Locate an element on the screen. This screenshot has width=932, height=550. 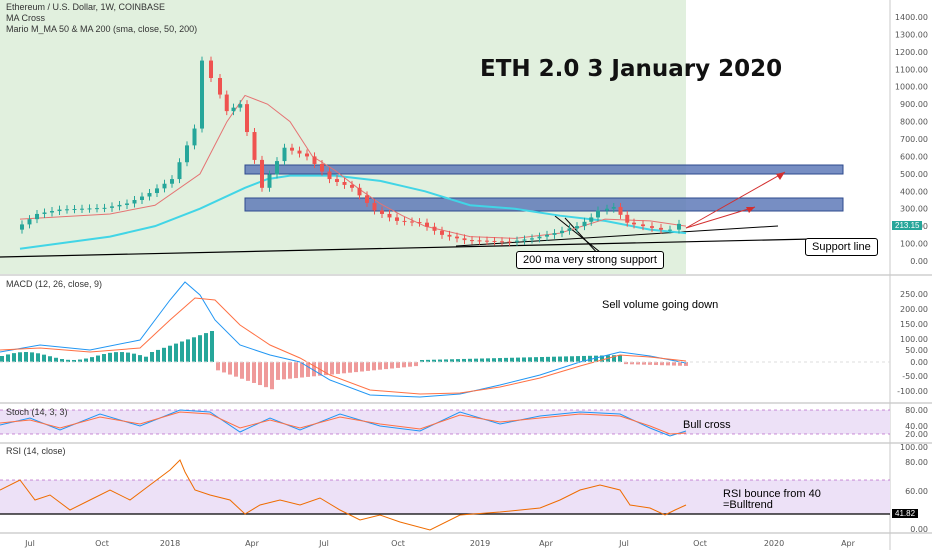
time-tick-label: 2020 is located at coordinates (774, 543).